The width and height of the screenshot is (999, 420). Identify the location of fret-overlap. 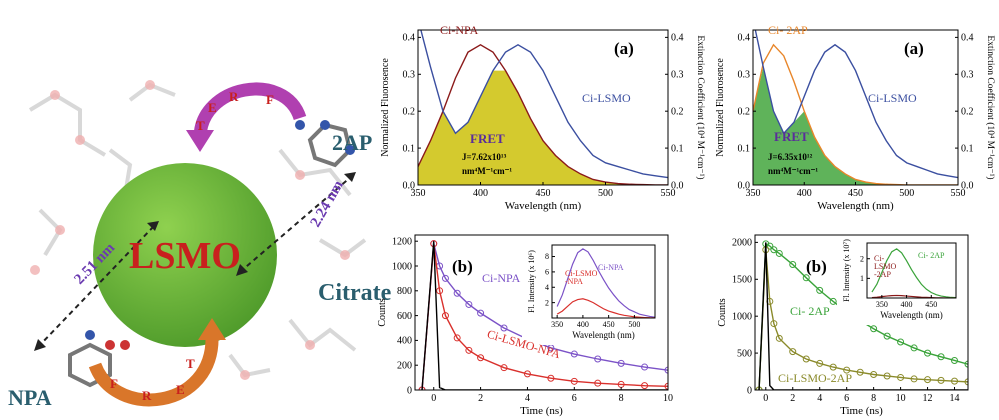
(543, 127).